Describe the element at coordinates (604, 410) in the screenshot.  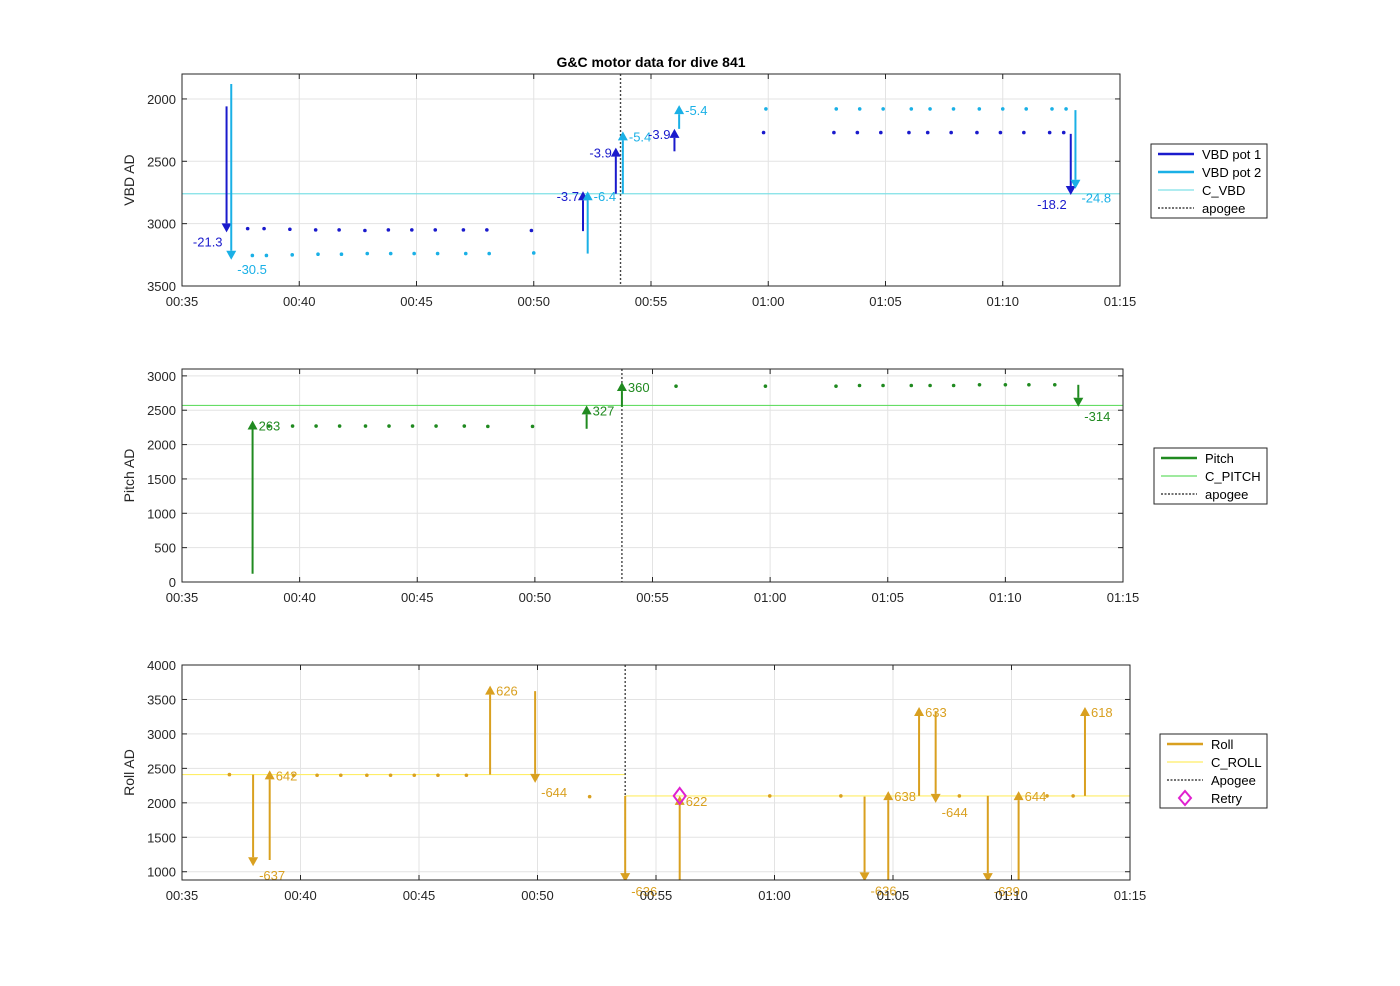
I see `pitch-ad-arrow-label: 327` at that location.